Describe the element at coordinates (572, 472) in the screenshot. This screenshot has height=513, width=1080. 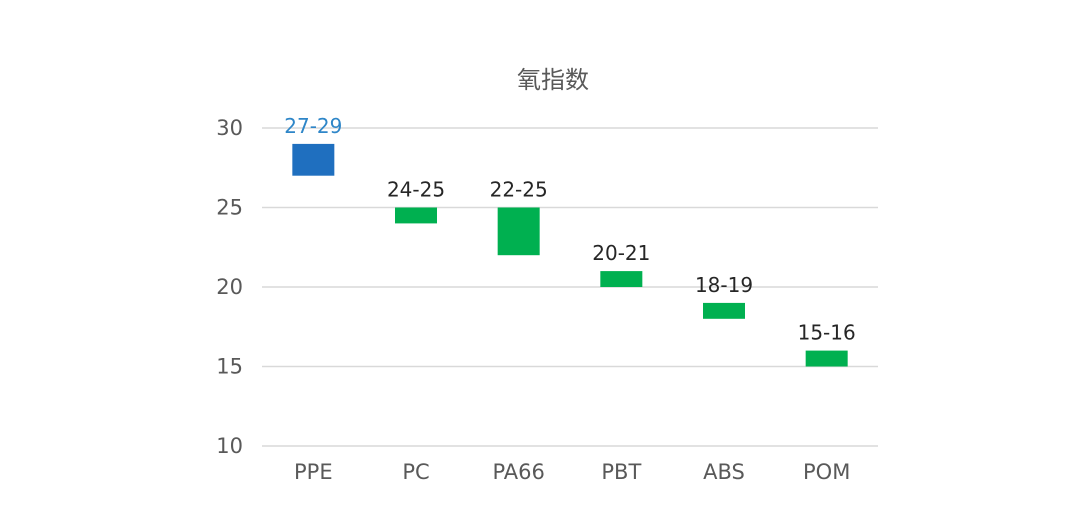
I see `x-axis-categories: PPE PC PA66 PBT ABS POM` at that location.